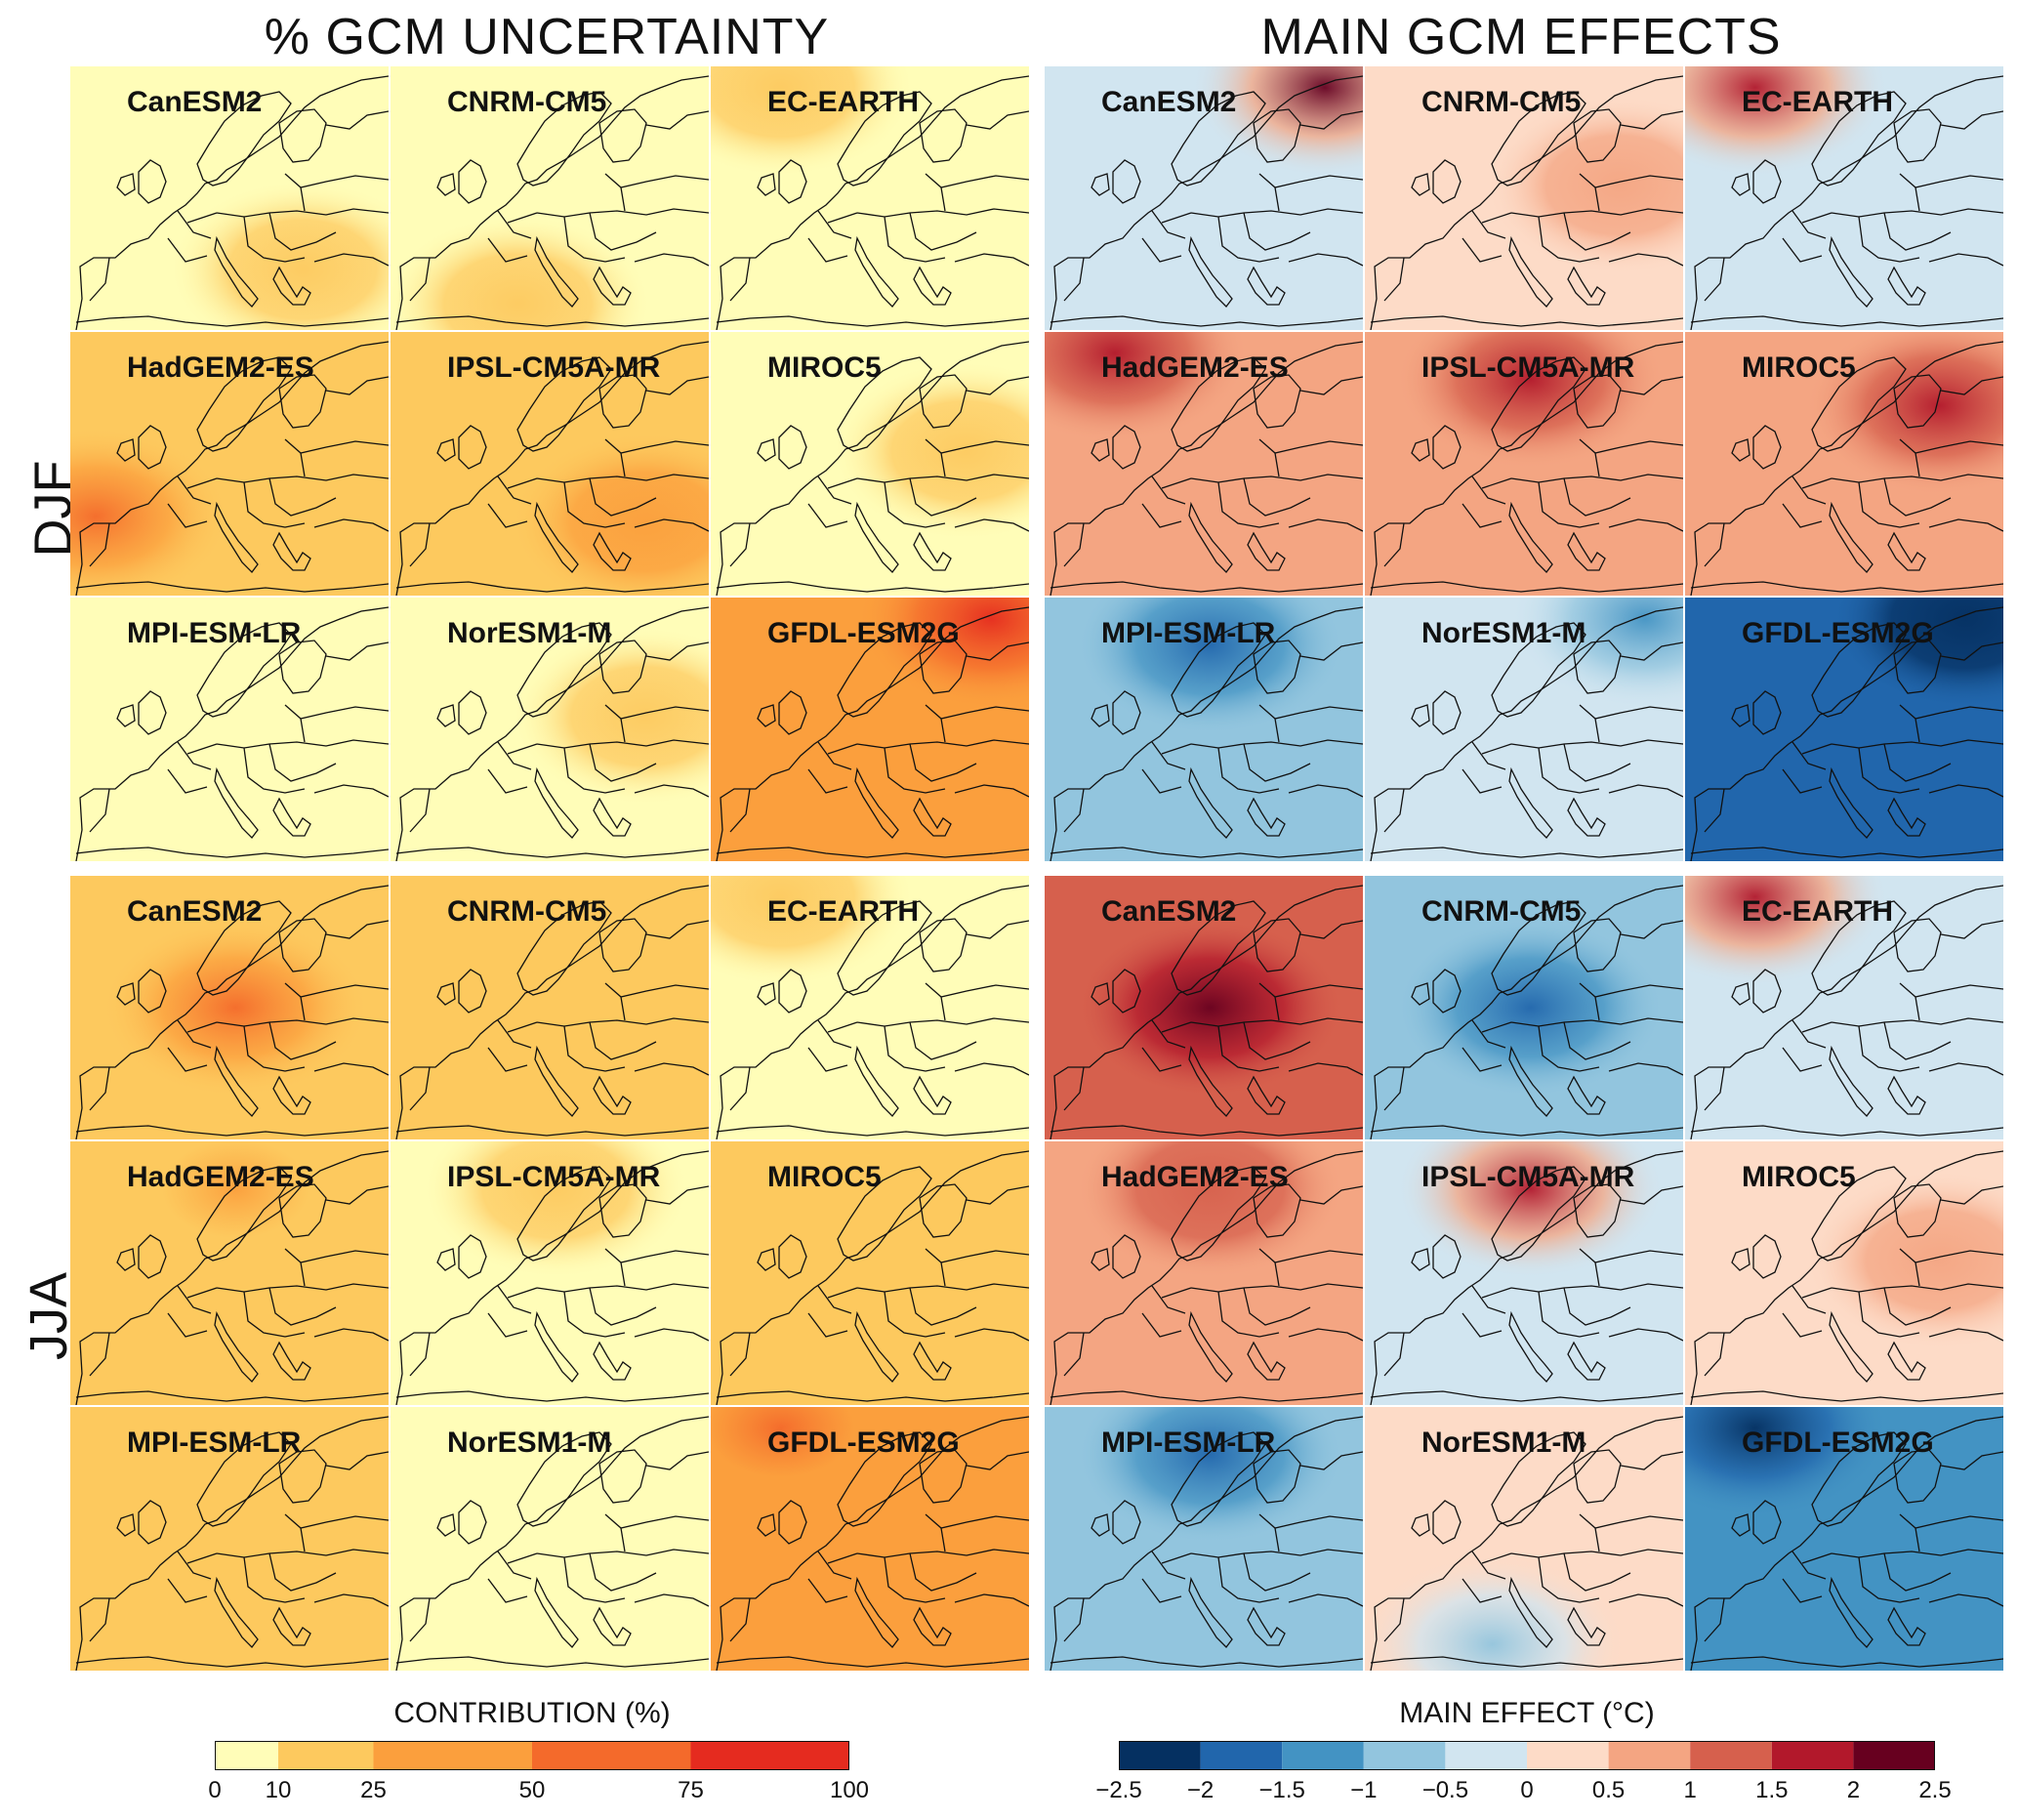 This screenshot has height=1820, width=2018. I want to click on map-panel-effect-jja-hadgem2-es: HadGEM2-ES, so click(1204, 1273).